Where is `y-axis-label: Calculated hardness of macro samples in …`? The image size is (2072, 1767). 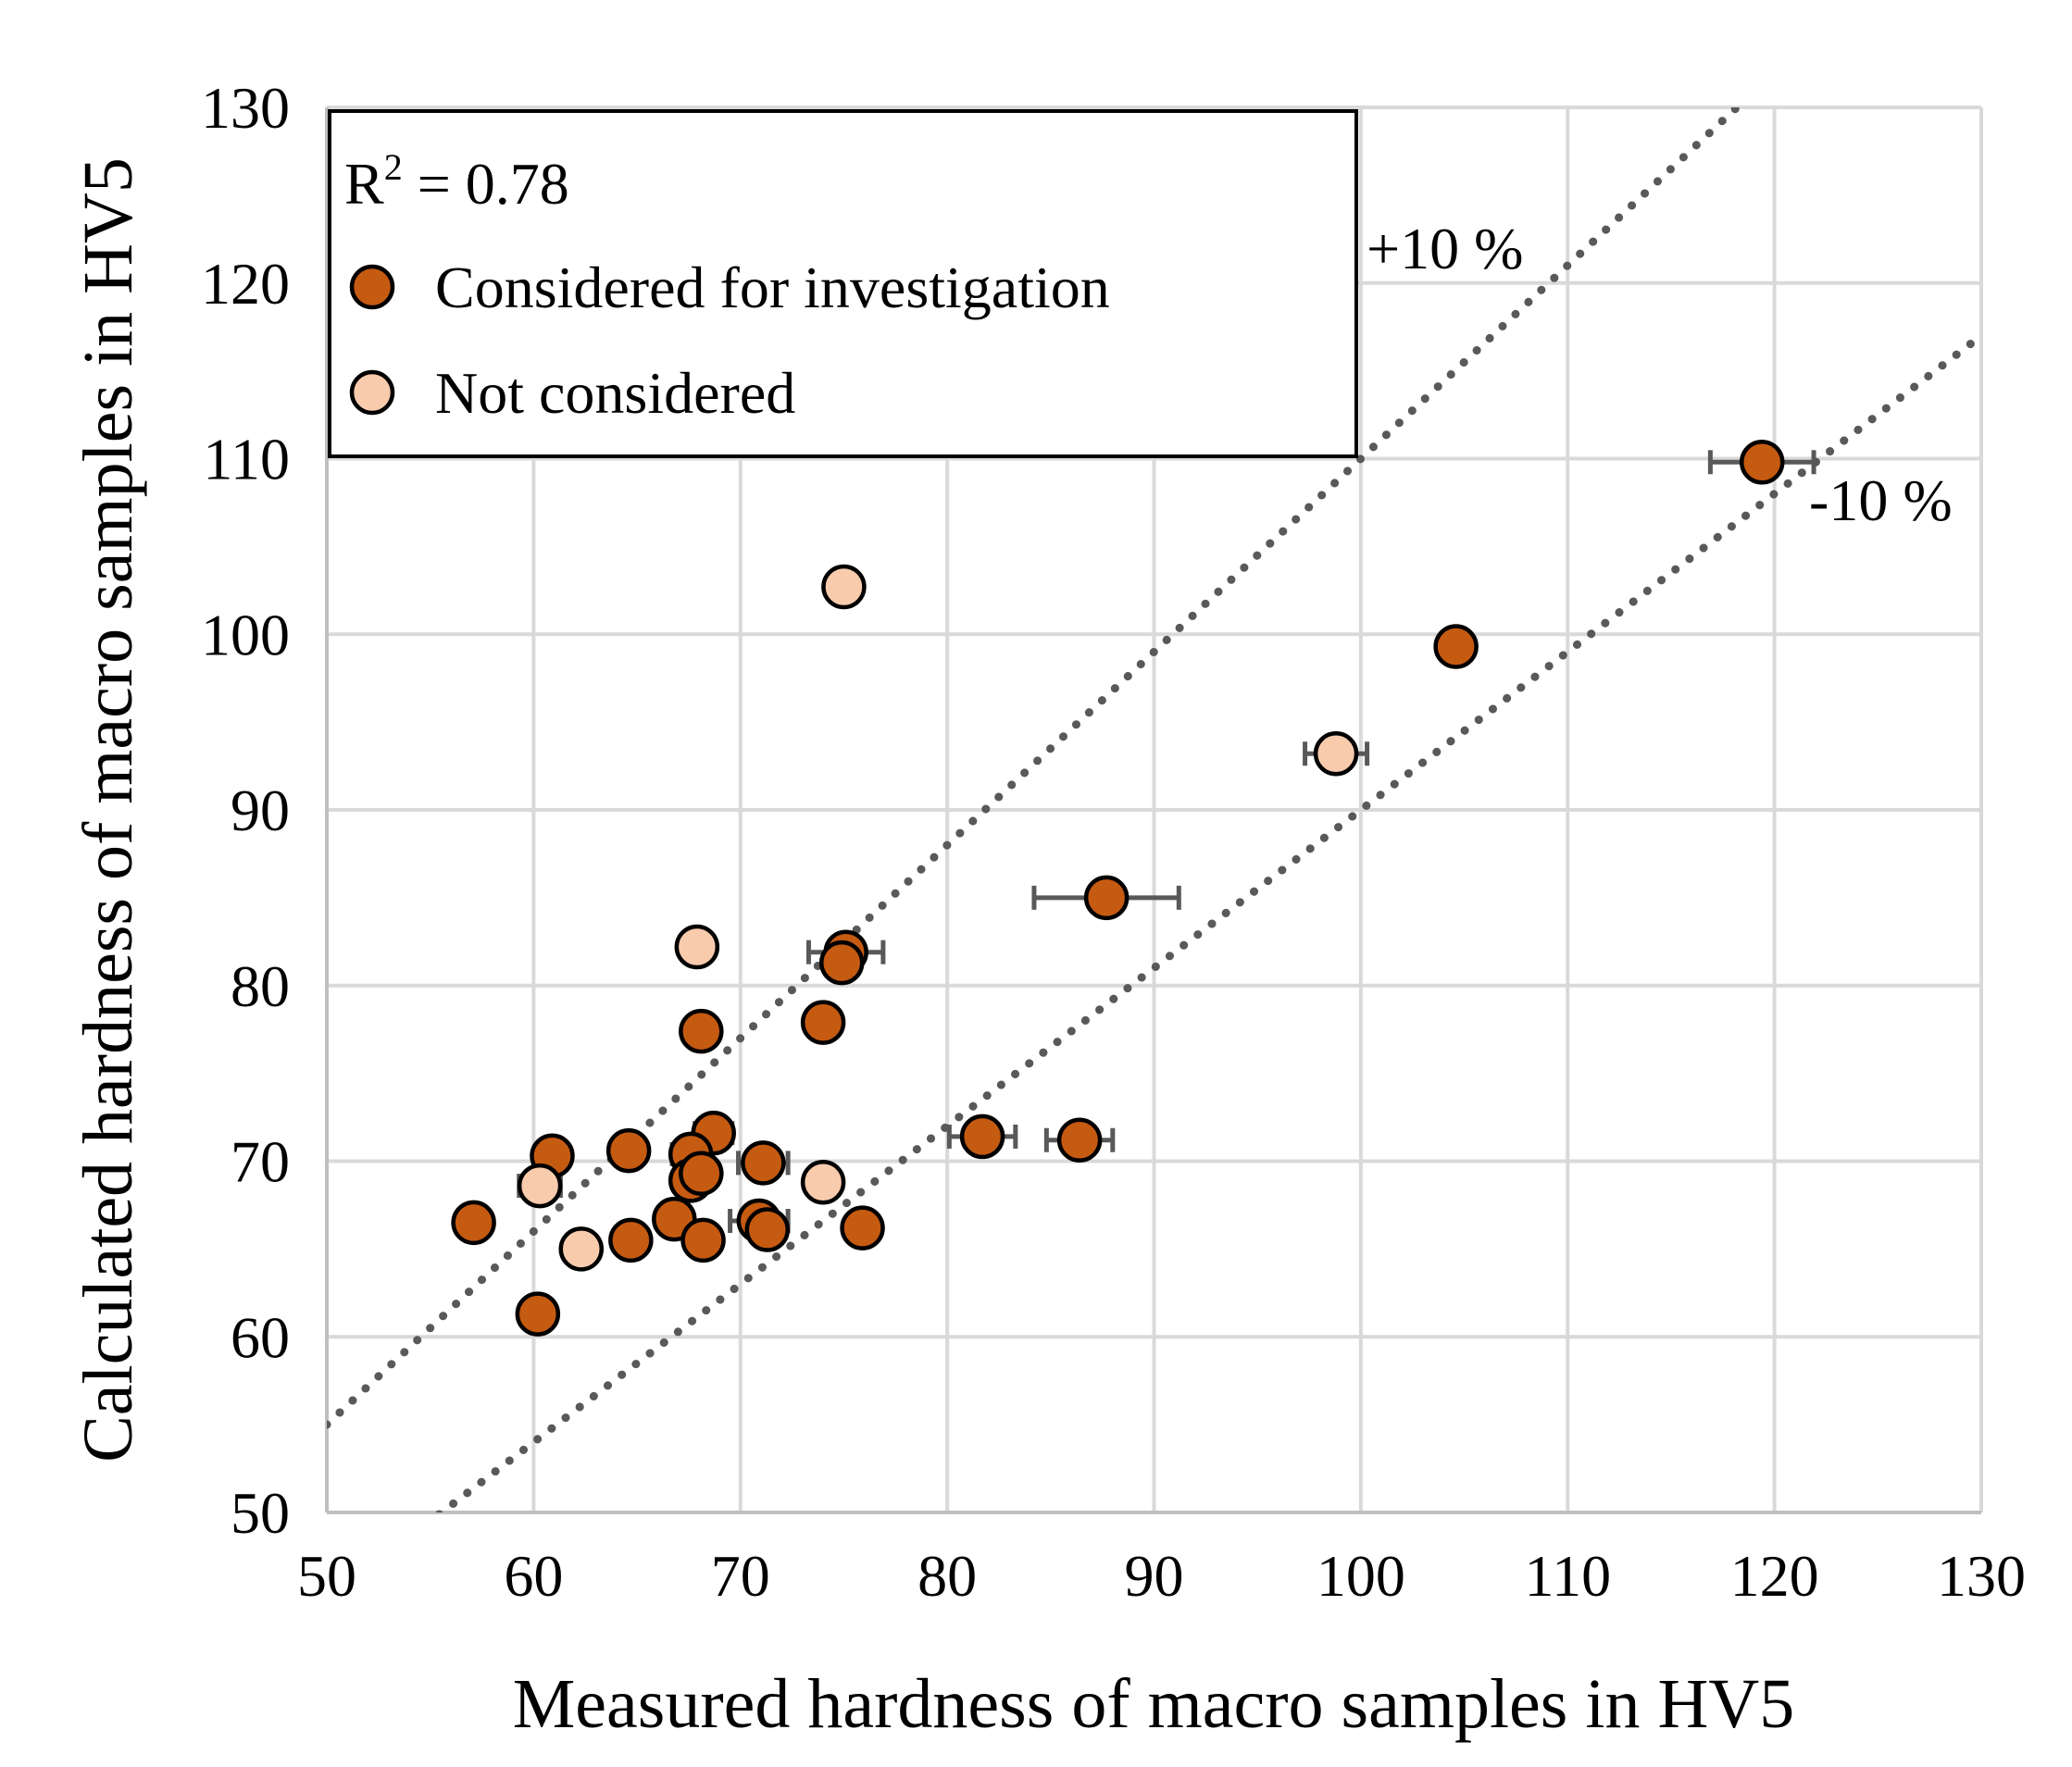 y-axis-label: Calculated hardness of macro samples in … is located at coordinates (108, 810).